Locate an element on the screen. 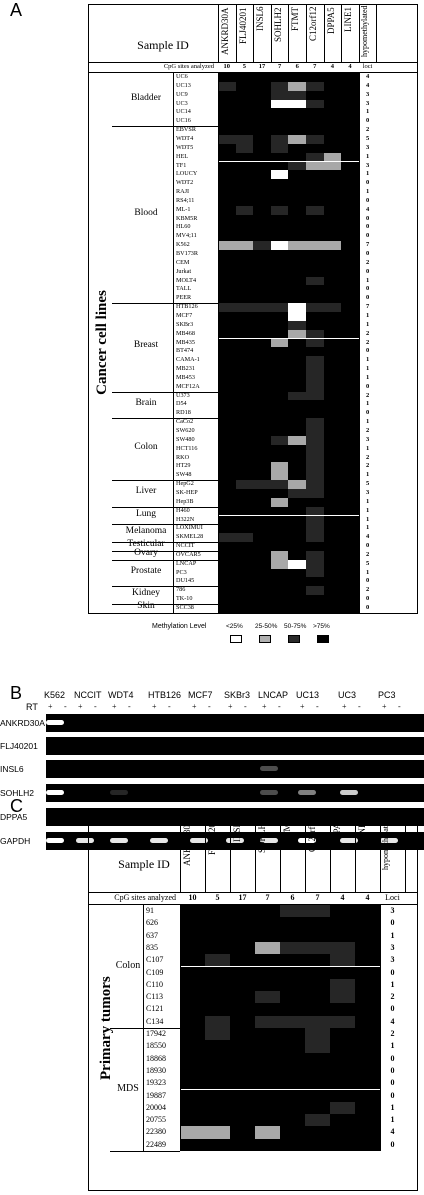 Image resolution: width=424 pixels, height=1195 pixels. cpg-count: 4 is located at coordinates (332, 66).